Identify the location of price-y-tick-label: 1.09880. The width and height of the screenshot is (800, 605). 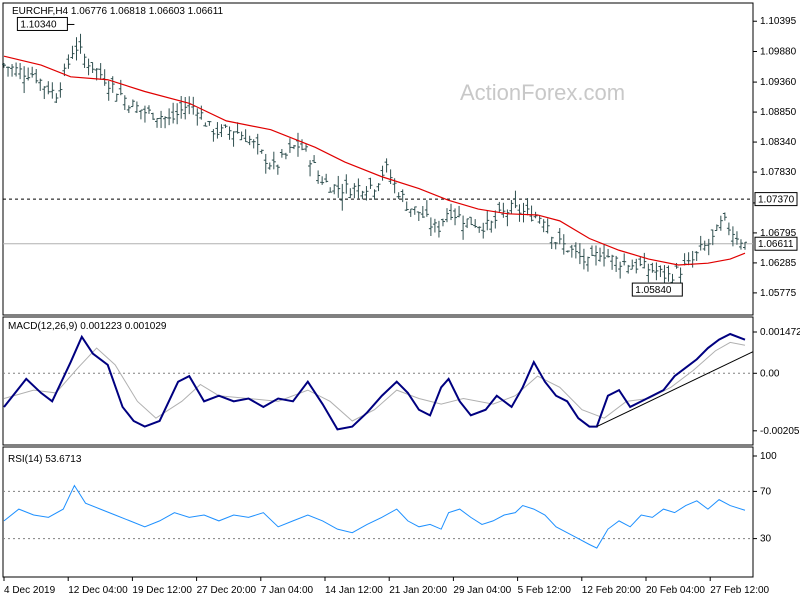
(778, 52).